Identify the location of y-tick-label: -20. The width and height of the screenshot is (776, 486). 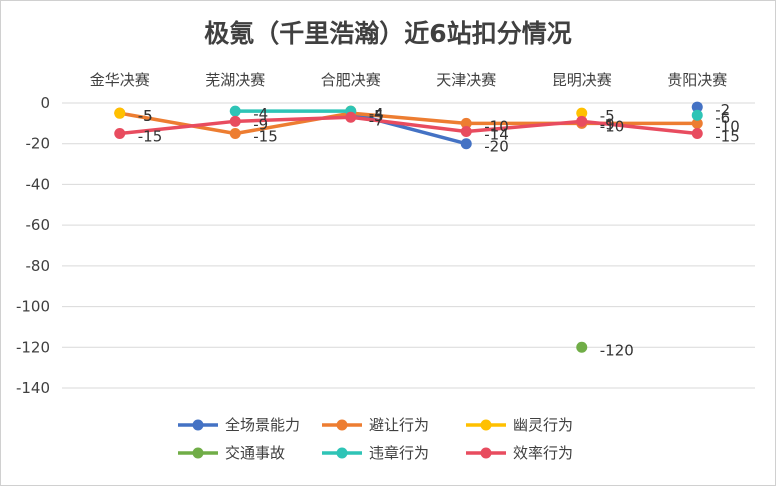
(38, 144).